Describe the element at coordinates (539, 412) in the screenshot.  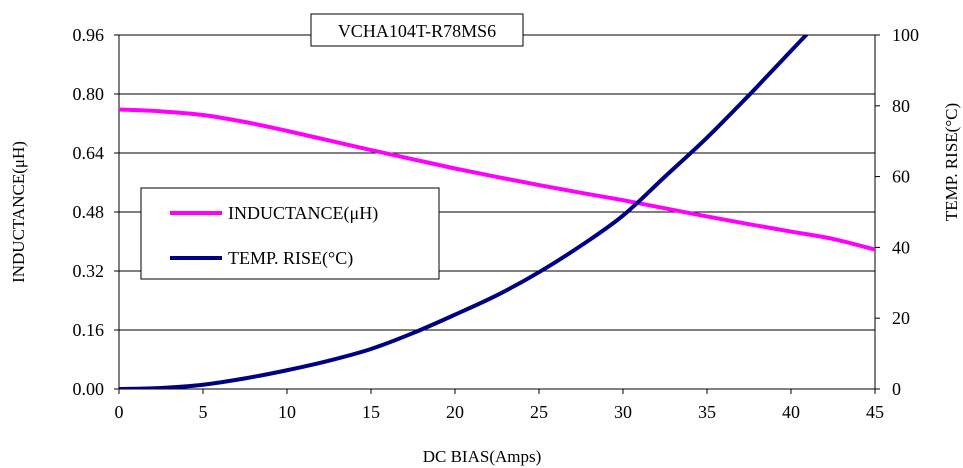
I see `x-tick-label: 25` at that location.